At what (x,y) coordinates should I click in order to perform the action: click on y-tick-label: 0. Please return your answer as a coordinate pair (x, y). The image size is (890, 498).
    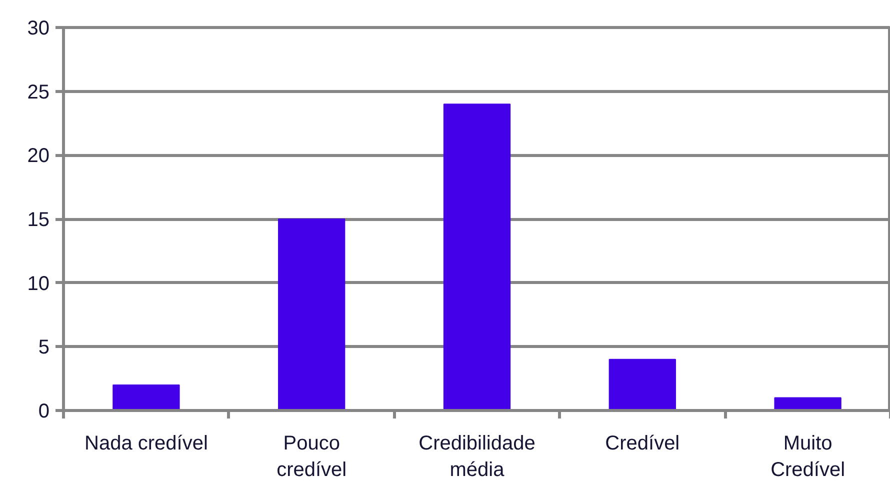
    Looking at the image, I should click on (44, 411).